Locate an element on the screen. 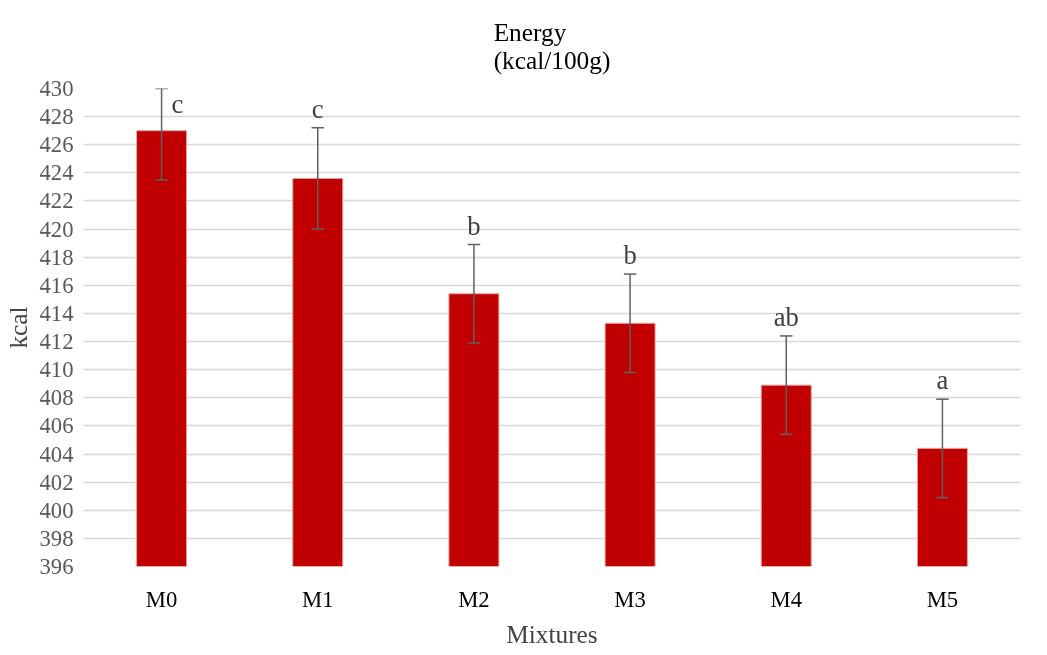 The height and width of the screenshot is (655, 1047). y-tick-label: 422 is located at coordinates (56, 201).